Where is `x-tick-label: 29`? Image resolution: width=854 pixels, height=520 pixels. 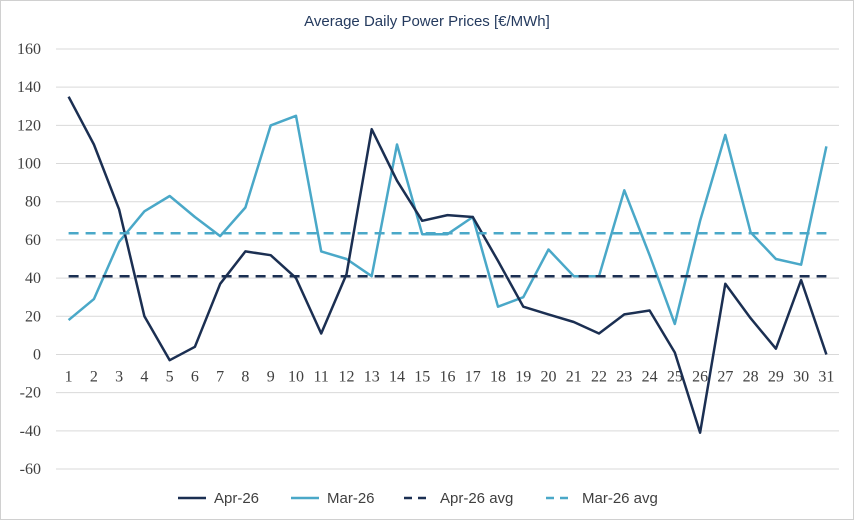
x-tick-label: 29 is located at coordinates (776, 376).